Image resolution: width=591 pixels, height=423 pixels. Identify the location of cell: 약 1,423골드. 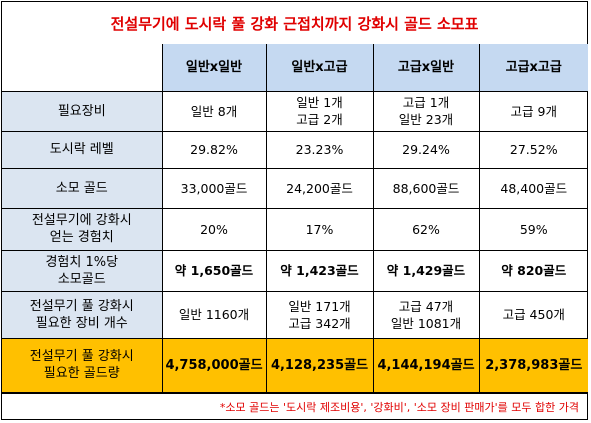
(319, 270).